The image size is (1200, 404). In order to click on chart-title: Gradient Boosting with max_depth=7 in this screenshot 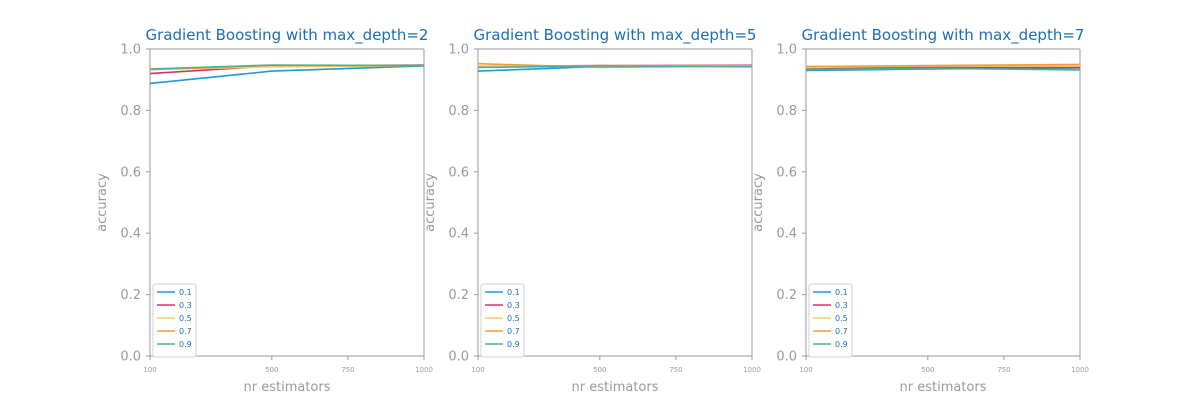, I will do `click(943, 35)`.